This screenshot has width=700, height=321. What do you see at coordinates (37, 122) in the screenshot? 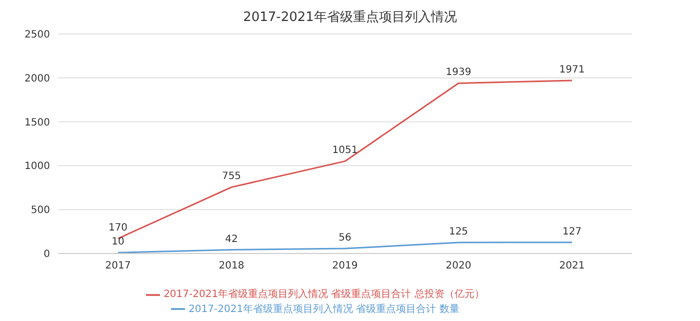
I see `y-tick-label: 1500` at bounding box center [37, 122].